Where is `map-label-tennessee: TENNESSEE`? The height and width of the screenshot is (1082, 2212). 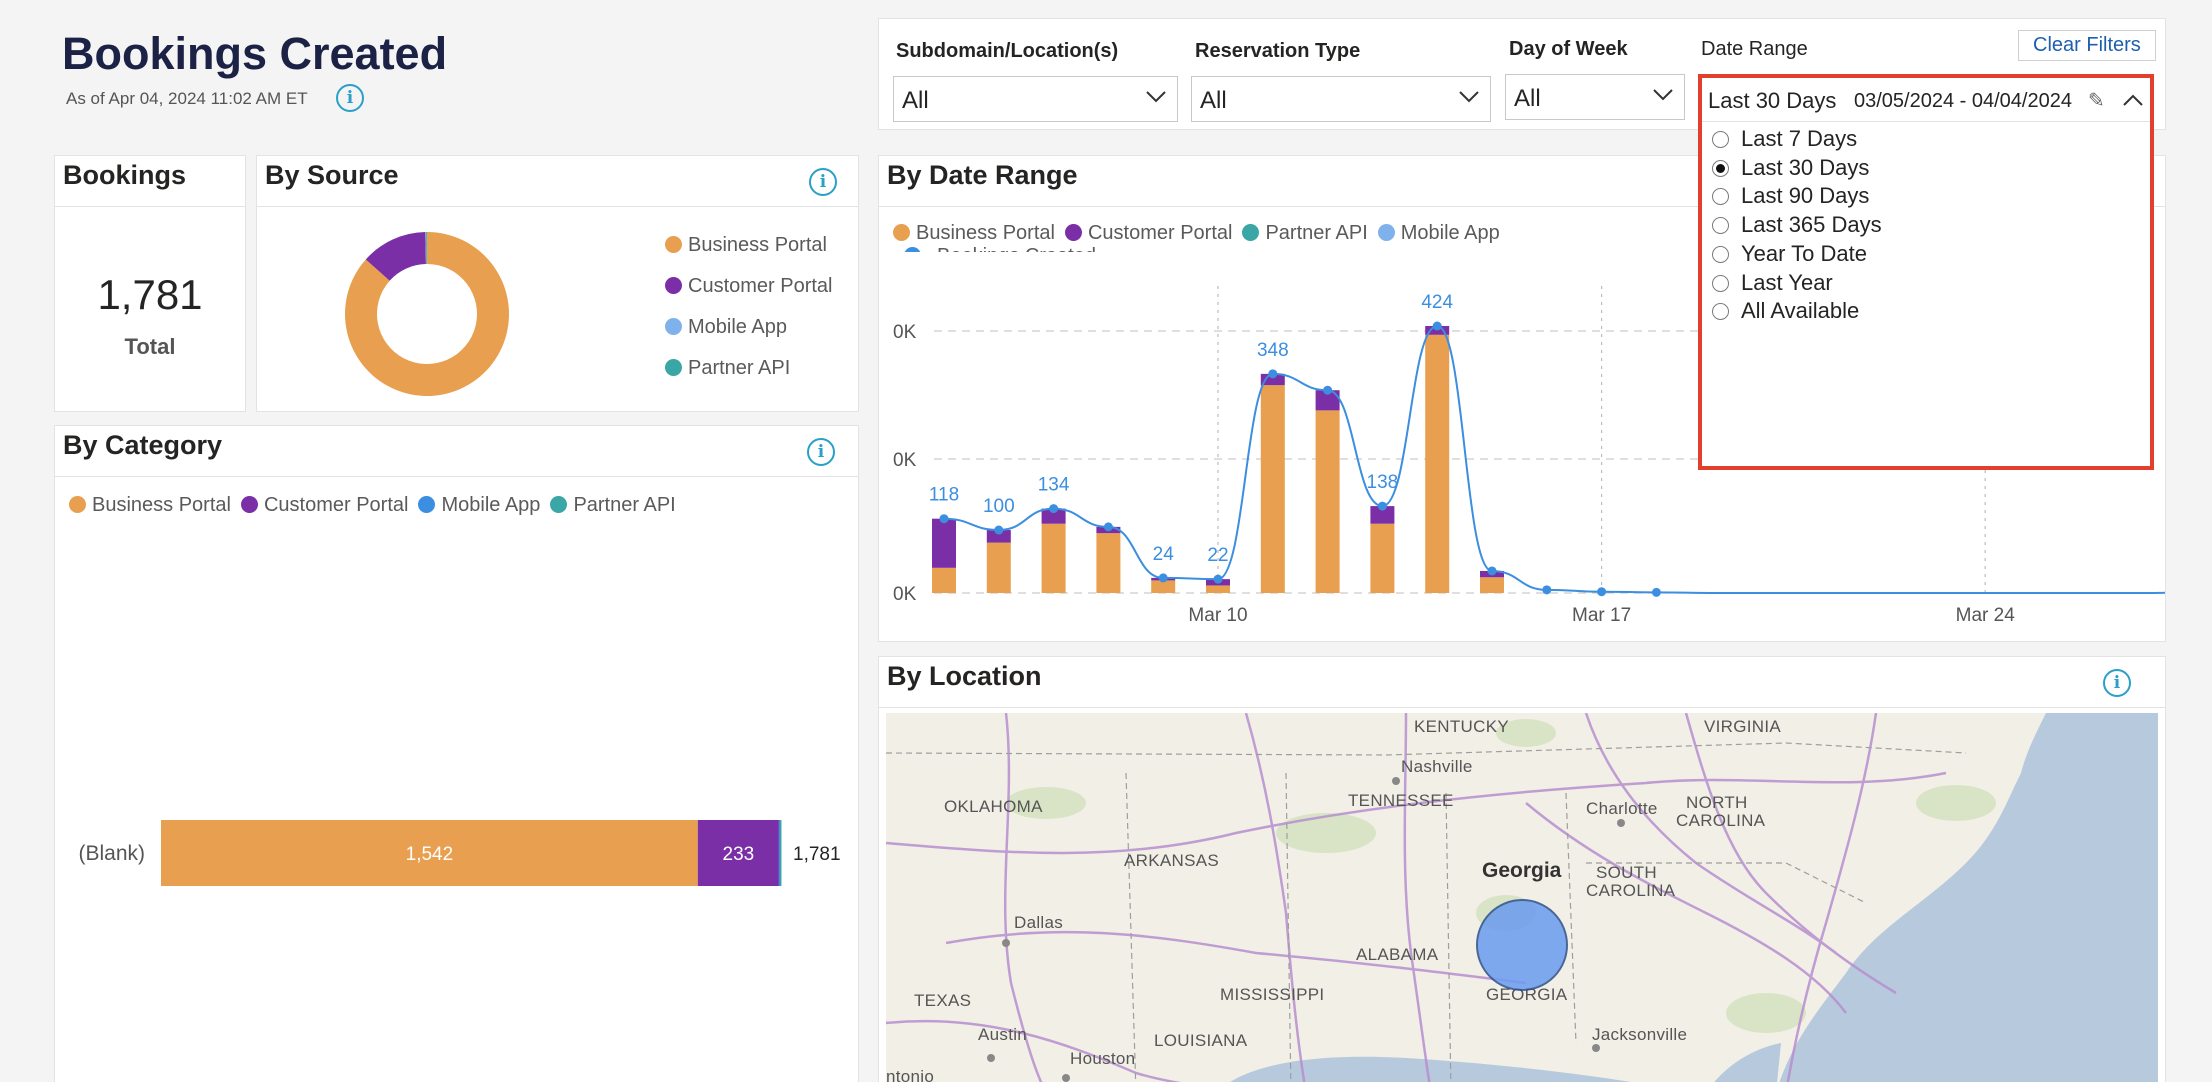
map-label-tennessee: TENNESSEE is located at coordinates (1401, 800).